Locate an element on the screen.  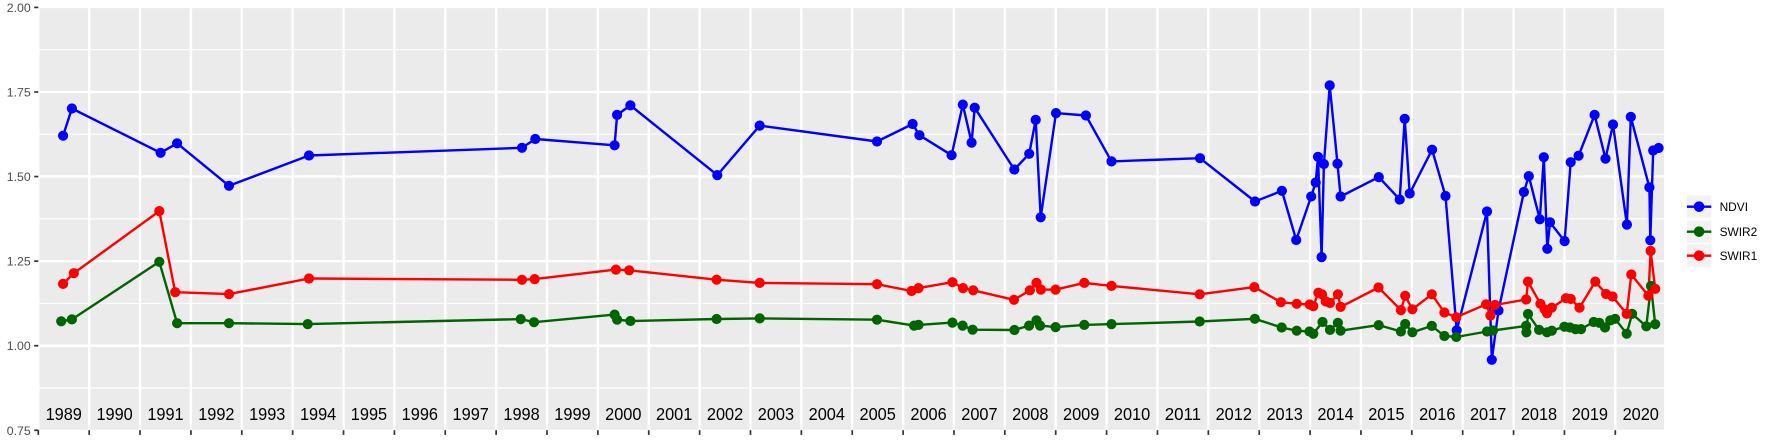
svg-text: 2000 is located at coordinates (623, 414).